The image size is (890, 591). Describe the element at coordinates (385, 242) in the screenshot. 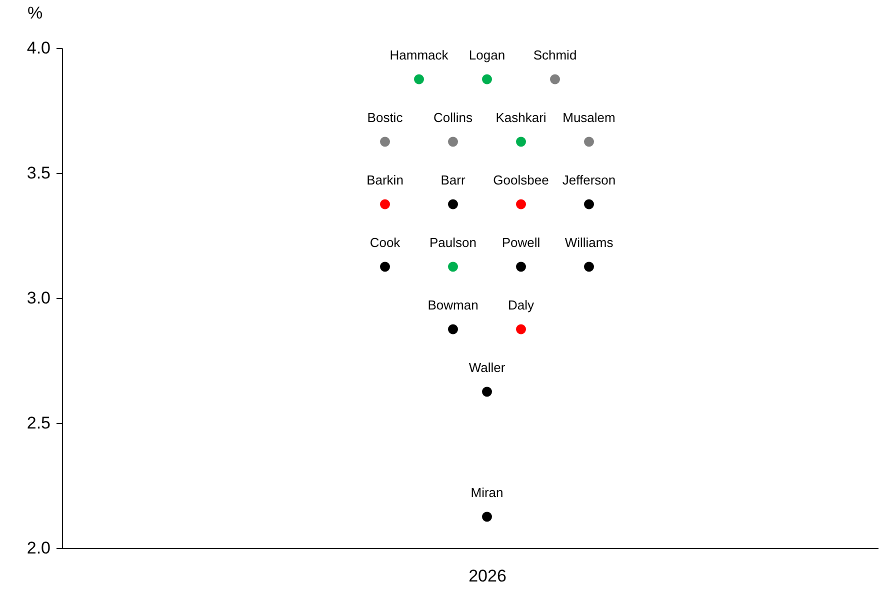

I see `data-label: Cook` at that location.